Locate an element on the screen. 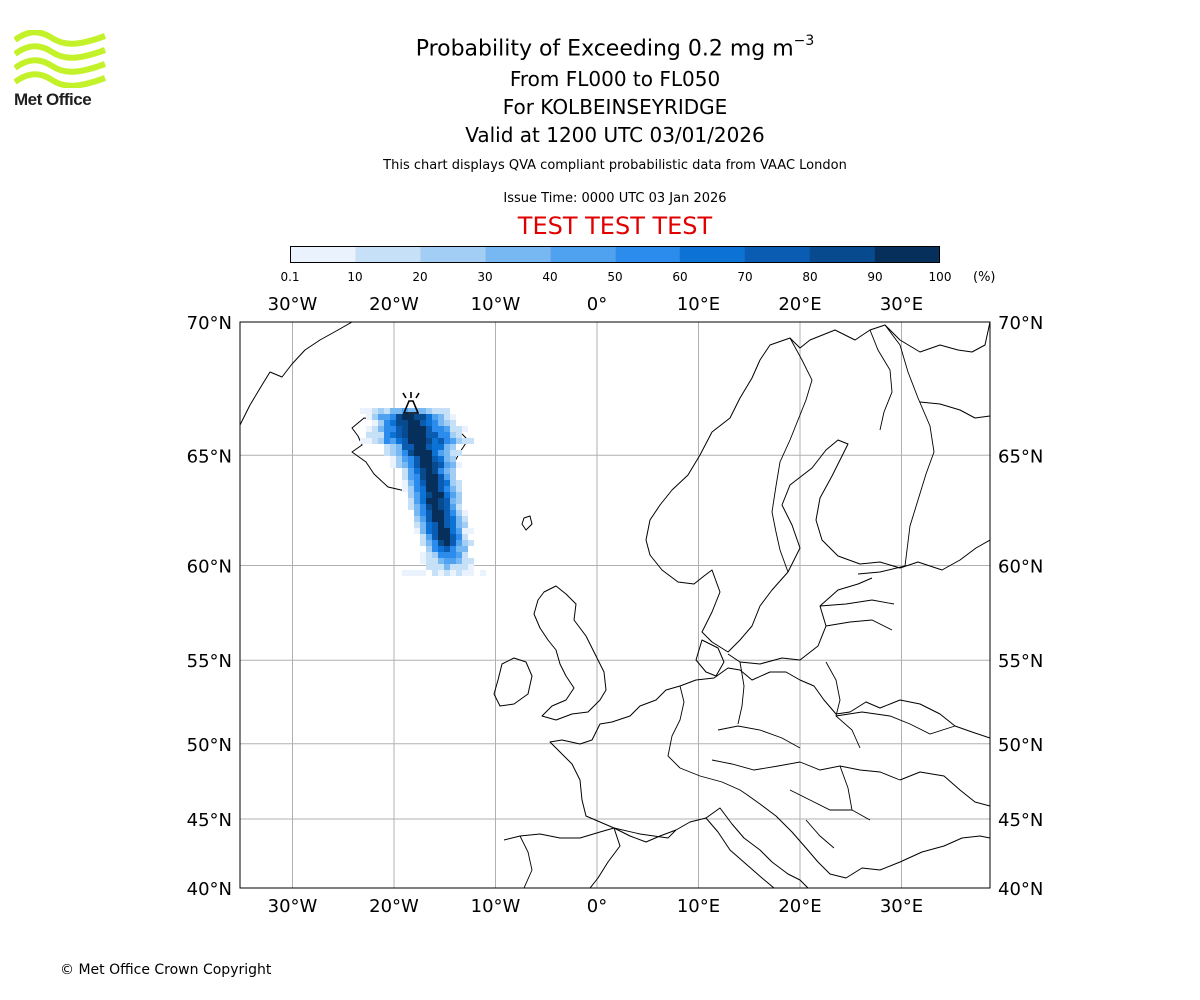 The image size is (1200, 1000). coast-balkans is located at coordinates (867, 836).